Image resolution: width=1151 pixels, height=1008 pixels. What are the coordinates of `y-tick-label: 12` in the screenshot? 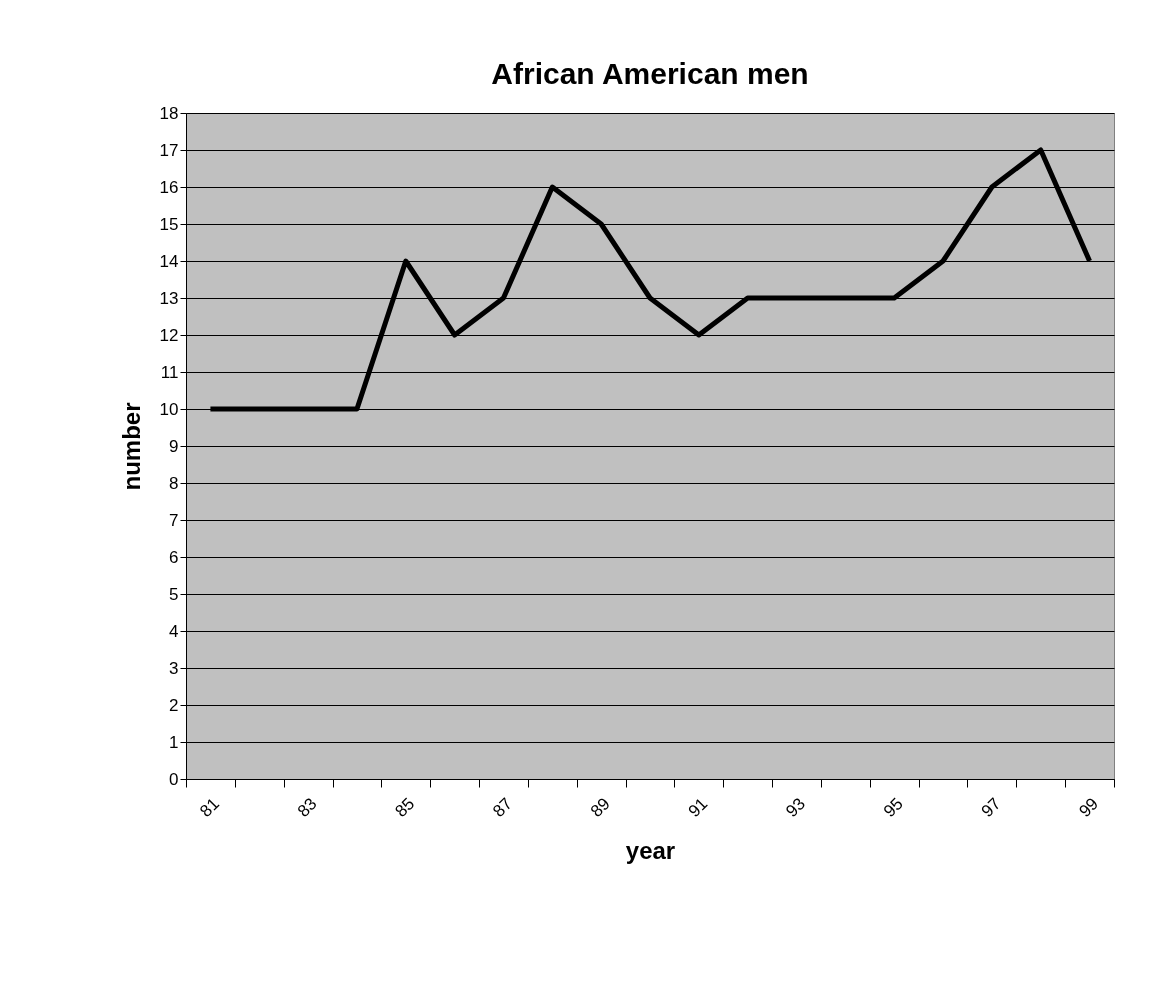 It's located at (169, 335).